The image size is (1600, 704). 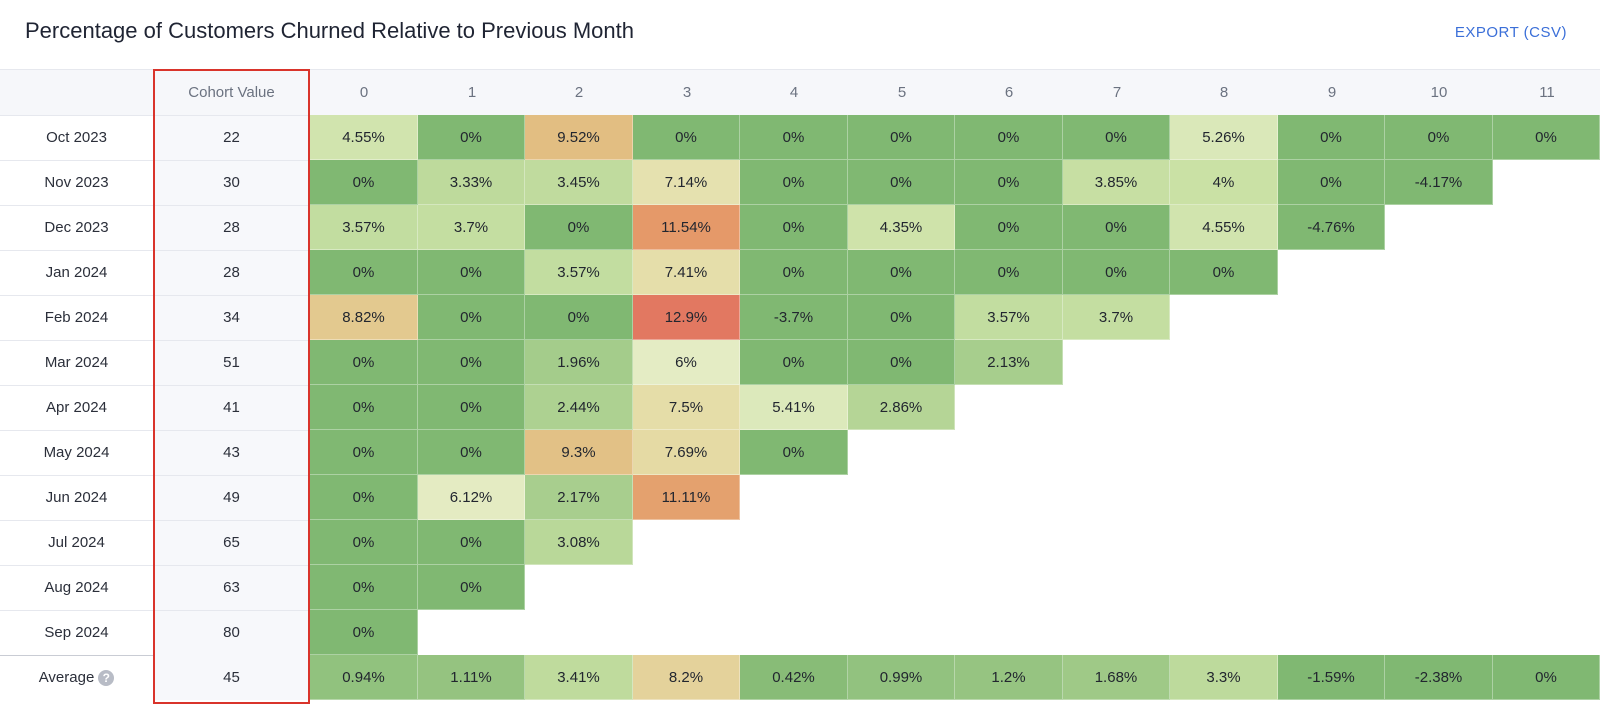 What do you see at coordinates (579, 272) in the screenshot?
I see `heatmap-cell: 3.57%` at bounding box center [579, 272].